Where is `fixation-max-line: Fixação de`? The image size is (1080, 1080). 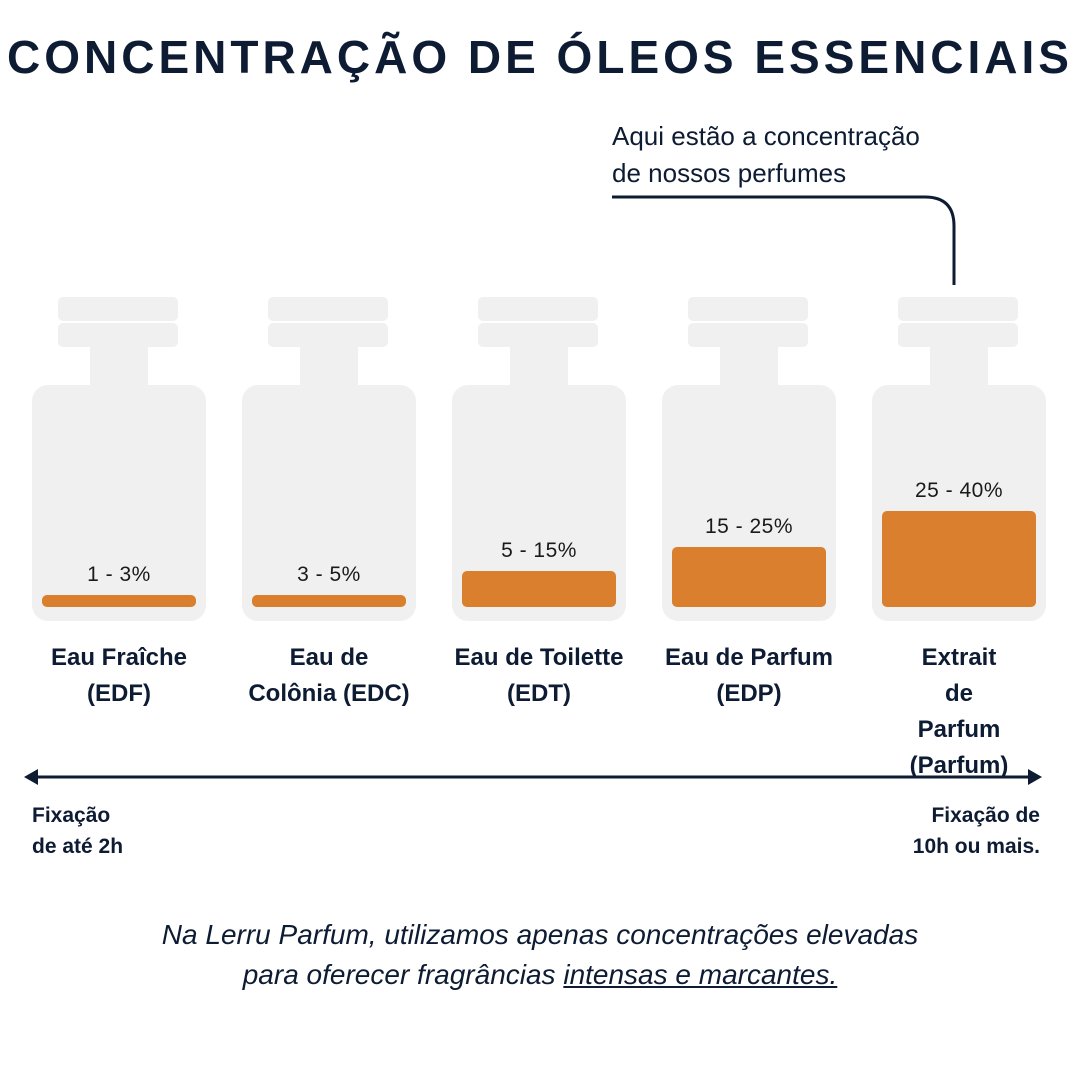
fixation-max-line: Fixação de is located at coordinates (985, 815).